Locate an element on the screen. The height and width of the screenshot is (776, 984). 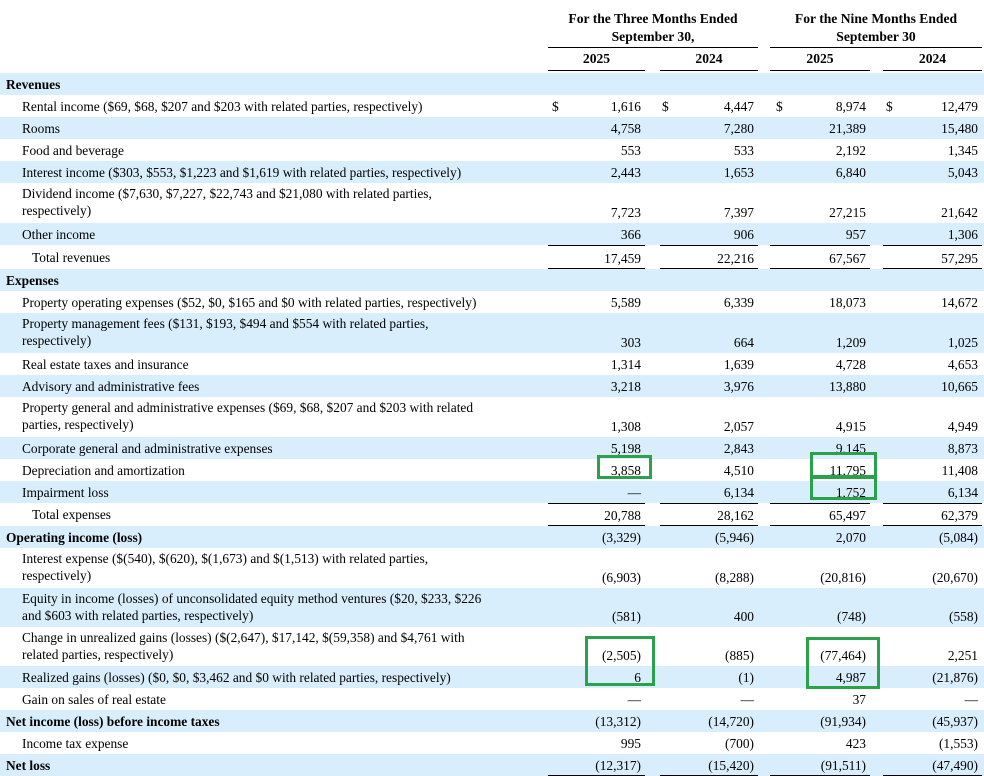
row-label: Net income (loss) before income taxes is located at coordinates (113, 721).